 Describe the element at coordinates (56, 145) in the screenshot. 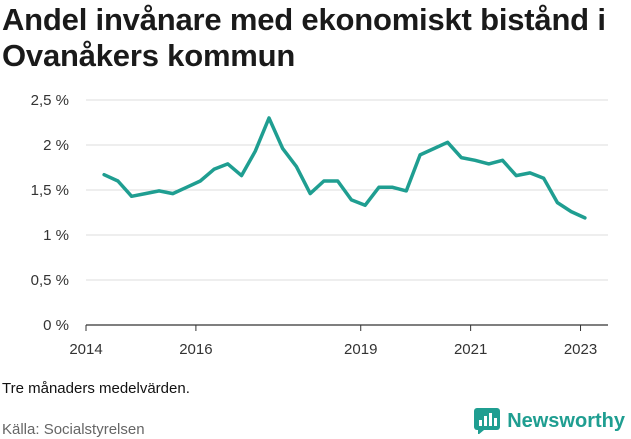

I see `y-tick-label: 2 %` at that location.